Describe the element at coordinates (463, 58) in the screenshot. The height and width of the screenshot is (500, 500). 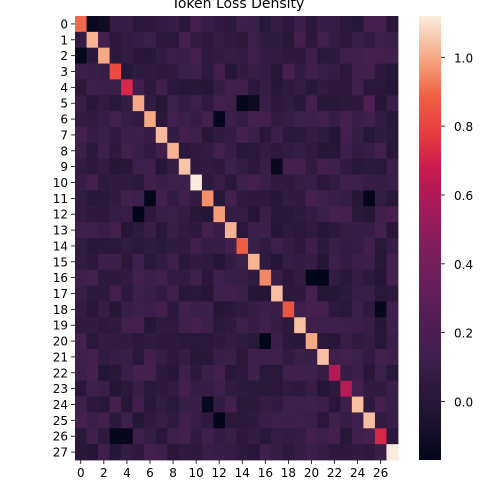
I see `colorbar-tick-label: 1.0` at that location.